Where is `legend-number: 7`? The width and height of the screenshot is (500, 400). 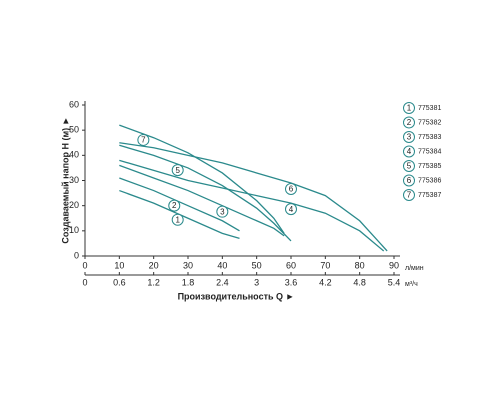
legend-number: 7 is located at coordinates (409, 195).